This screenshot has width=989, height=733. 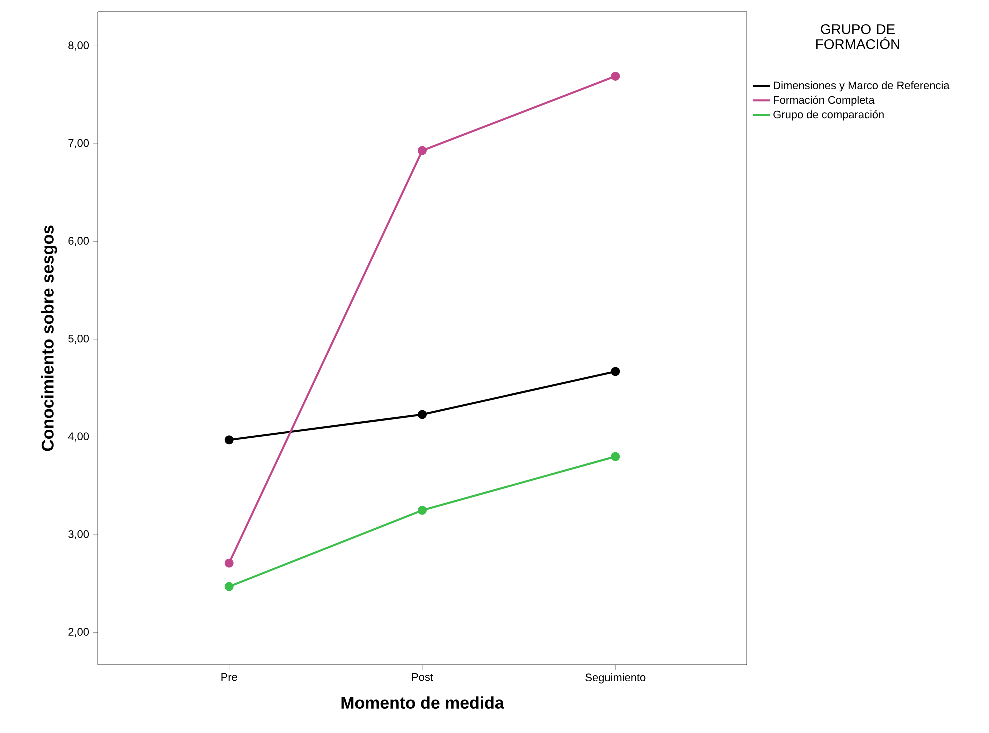 I want to click on legend-label: Dimensiones y Marco de Referencia, so click(x=862, y=86).